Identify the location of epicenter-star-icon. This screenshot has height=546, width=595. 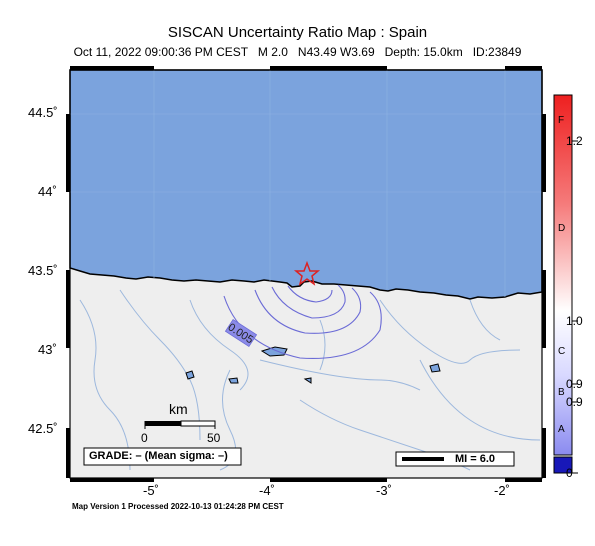
(307, 273).